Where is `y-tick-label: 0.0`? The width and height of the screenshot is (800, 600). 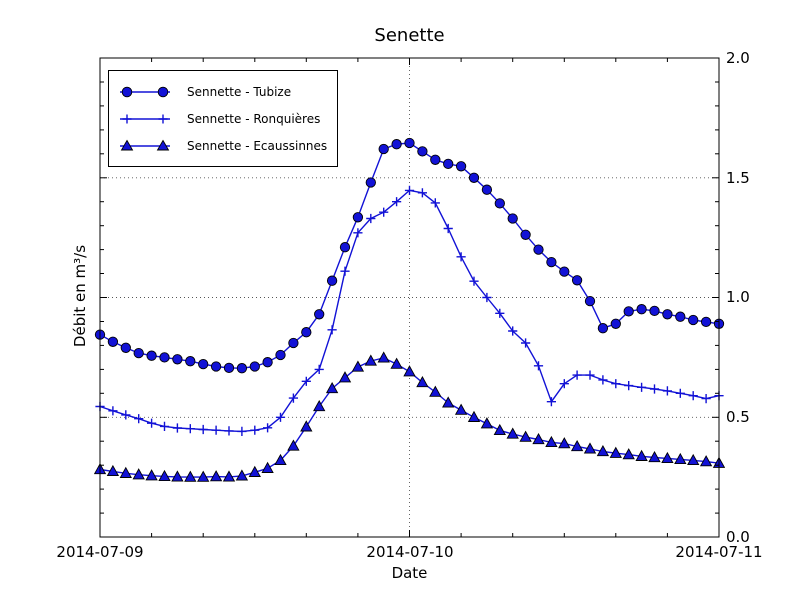
y-tick-label: 0.0 is located at coordinates (738, 537).